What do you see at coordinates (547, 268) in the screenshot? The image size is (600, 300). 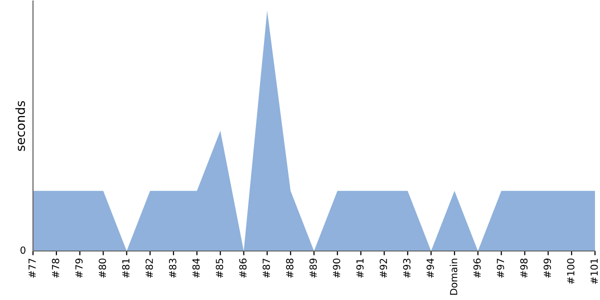 I see `x-tick-label: #99` at bounding box center [547, 268].